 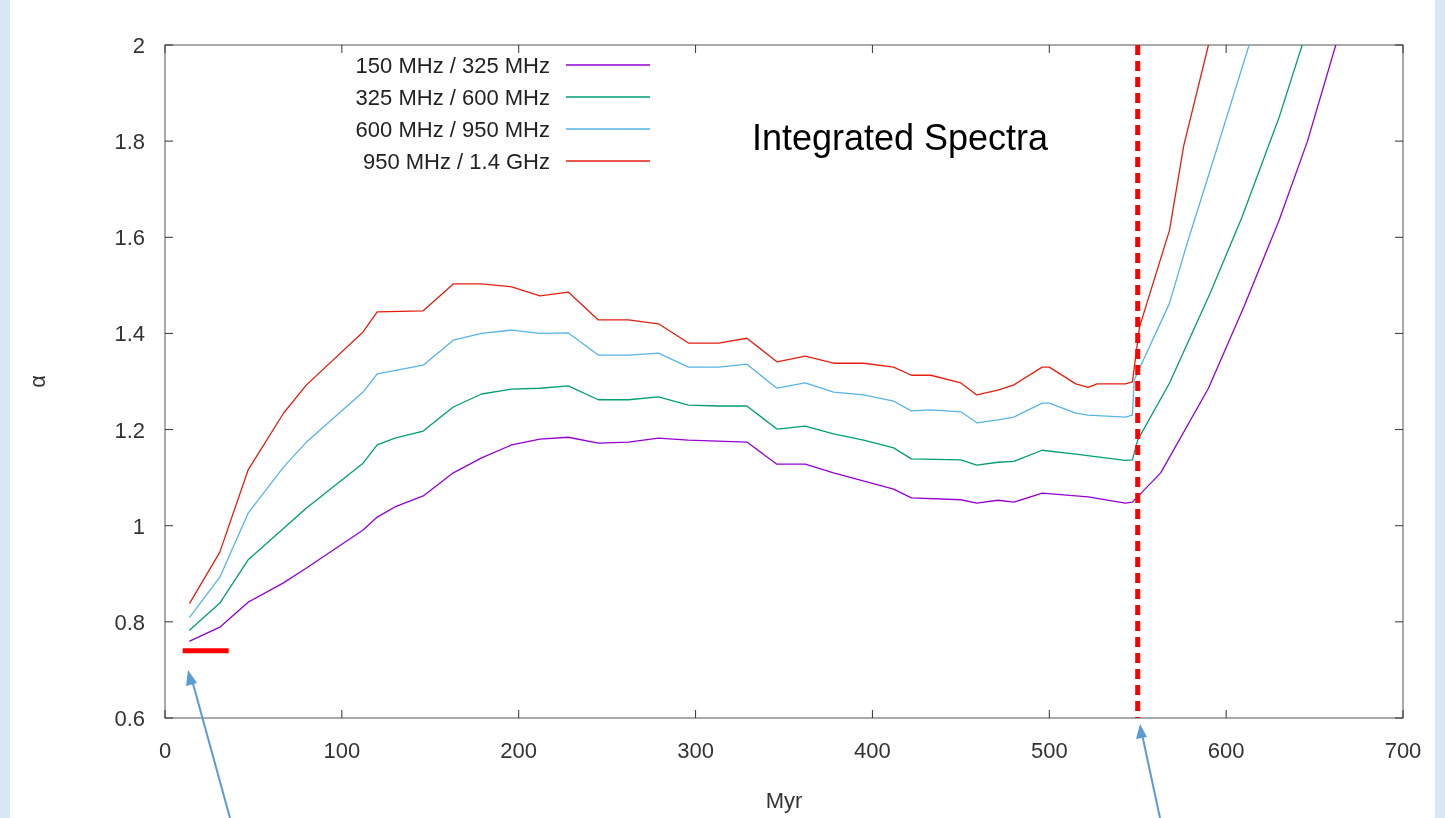 What do you see at coordinates (129, 718) in the screenshot?
I see `y-tick-label: 0.6` at bounding box center [129, 718].